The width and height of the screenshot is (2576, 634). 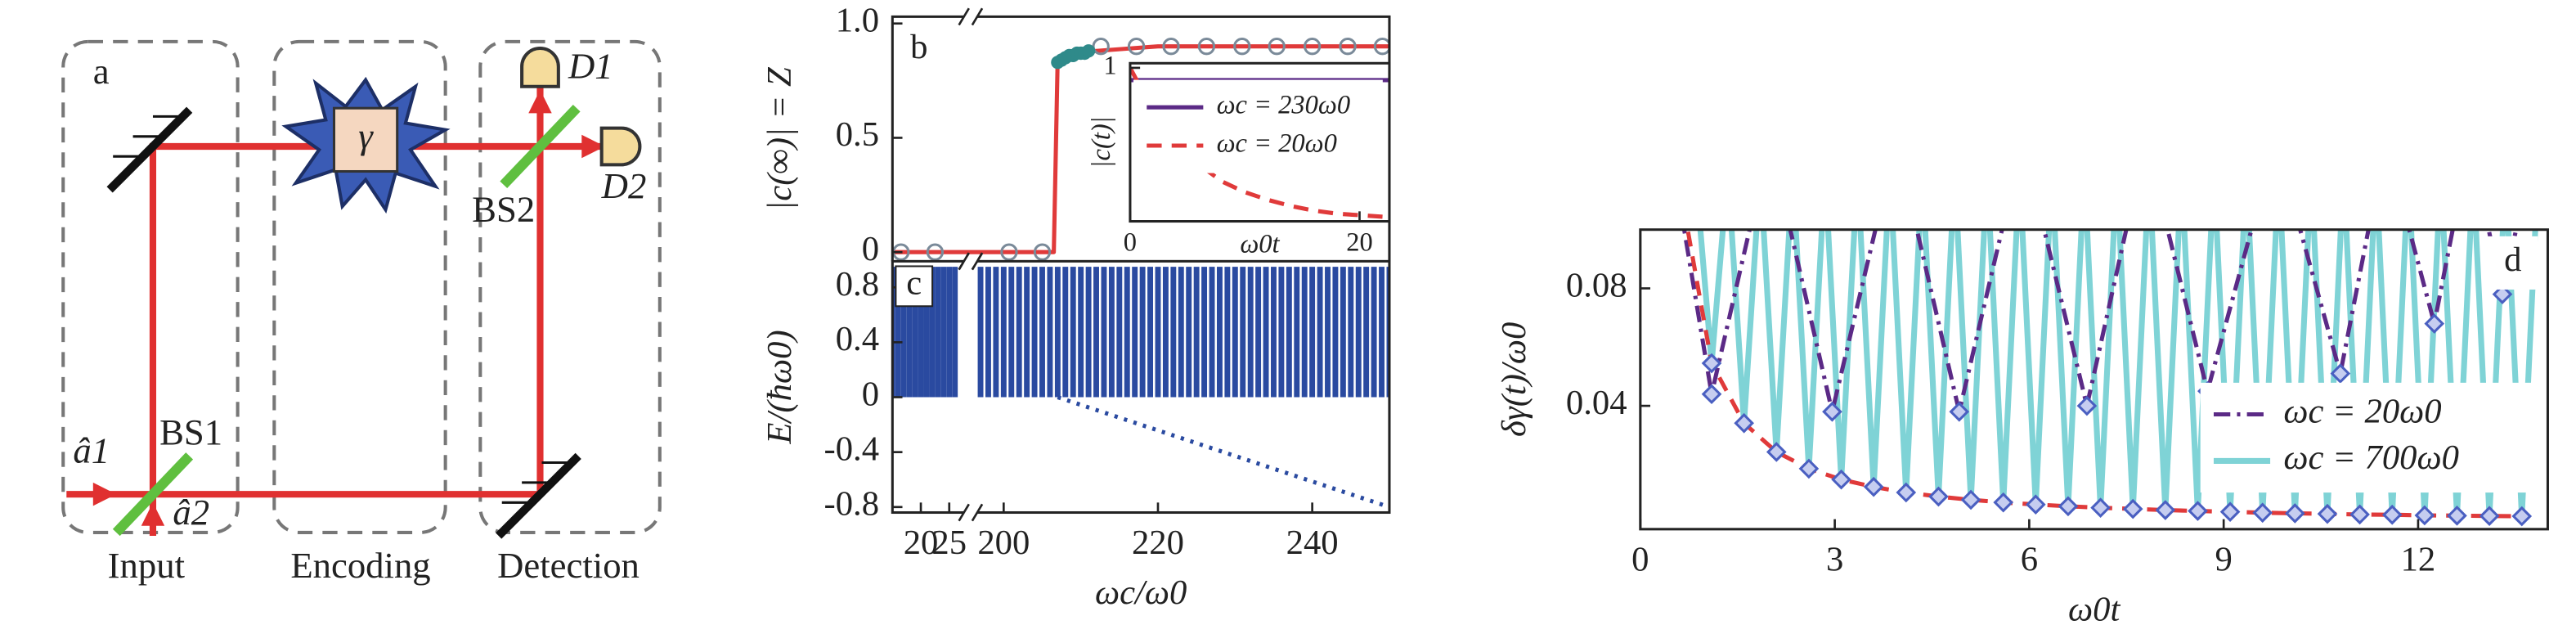 I want to click on y-tick-label: 0.08, so click(x=1597, y=285).